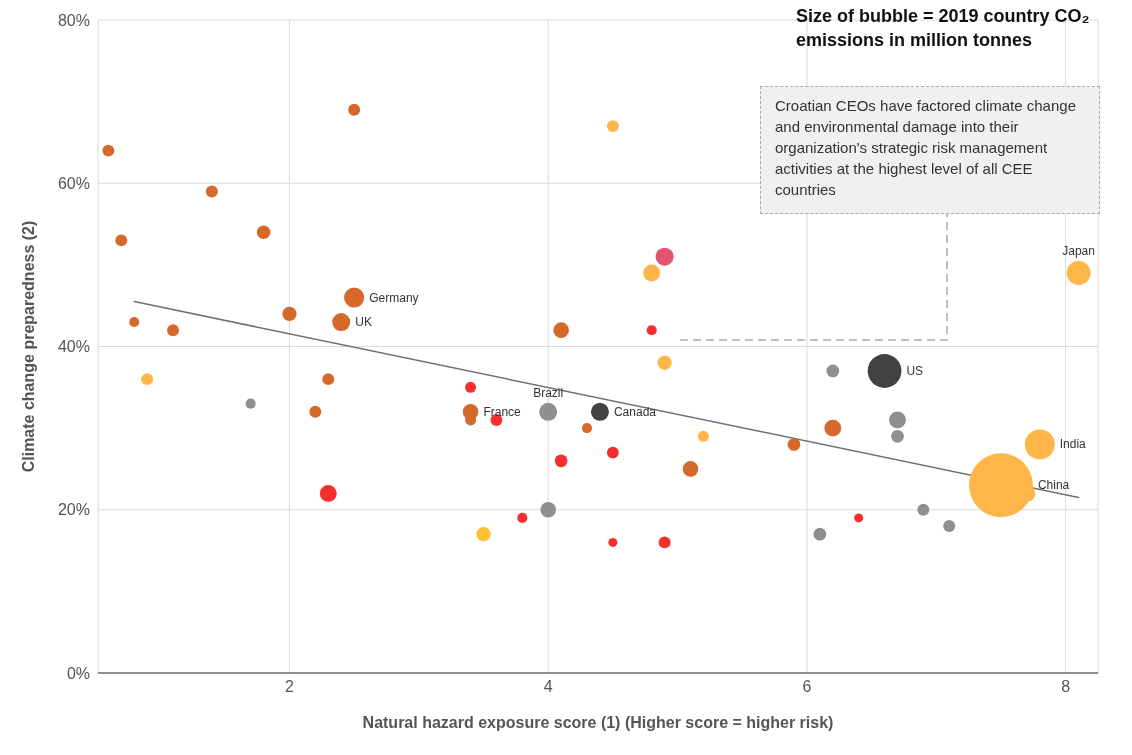 This screenshot has width=1132, height=755. What do you see at coordinates (394, 297) in the screenshot?
I see `data-label: Germany` at bounding box center [394, 297].